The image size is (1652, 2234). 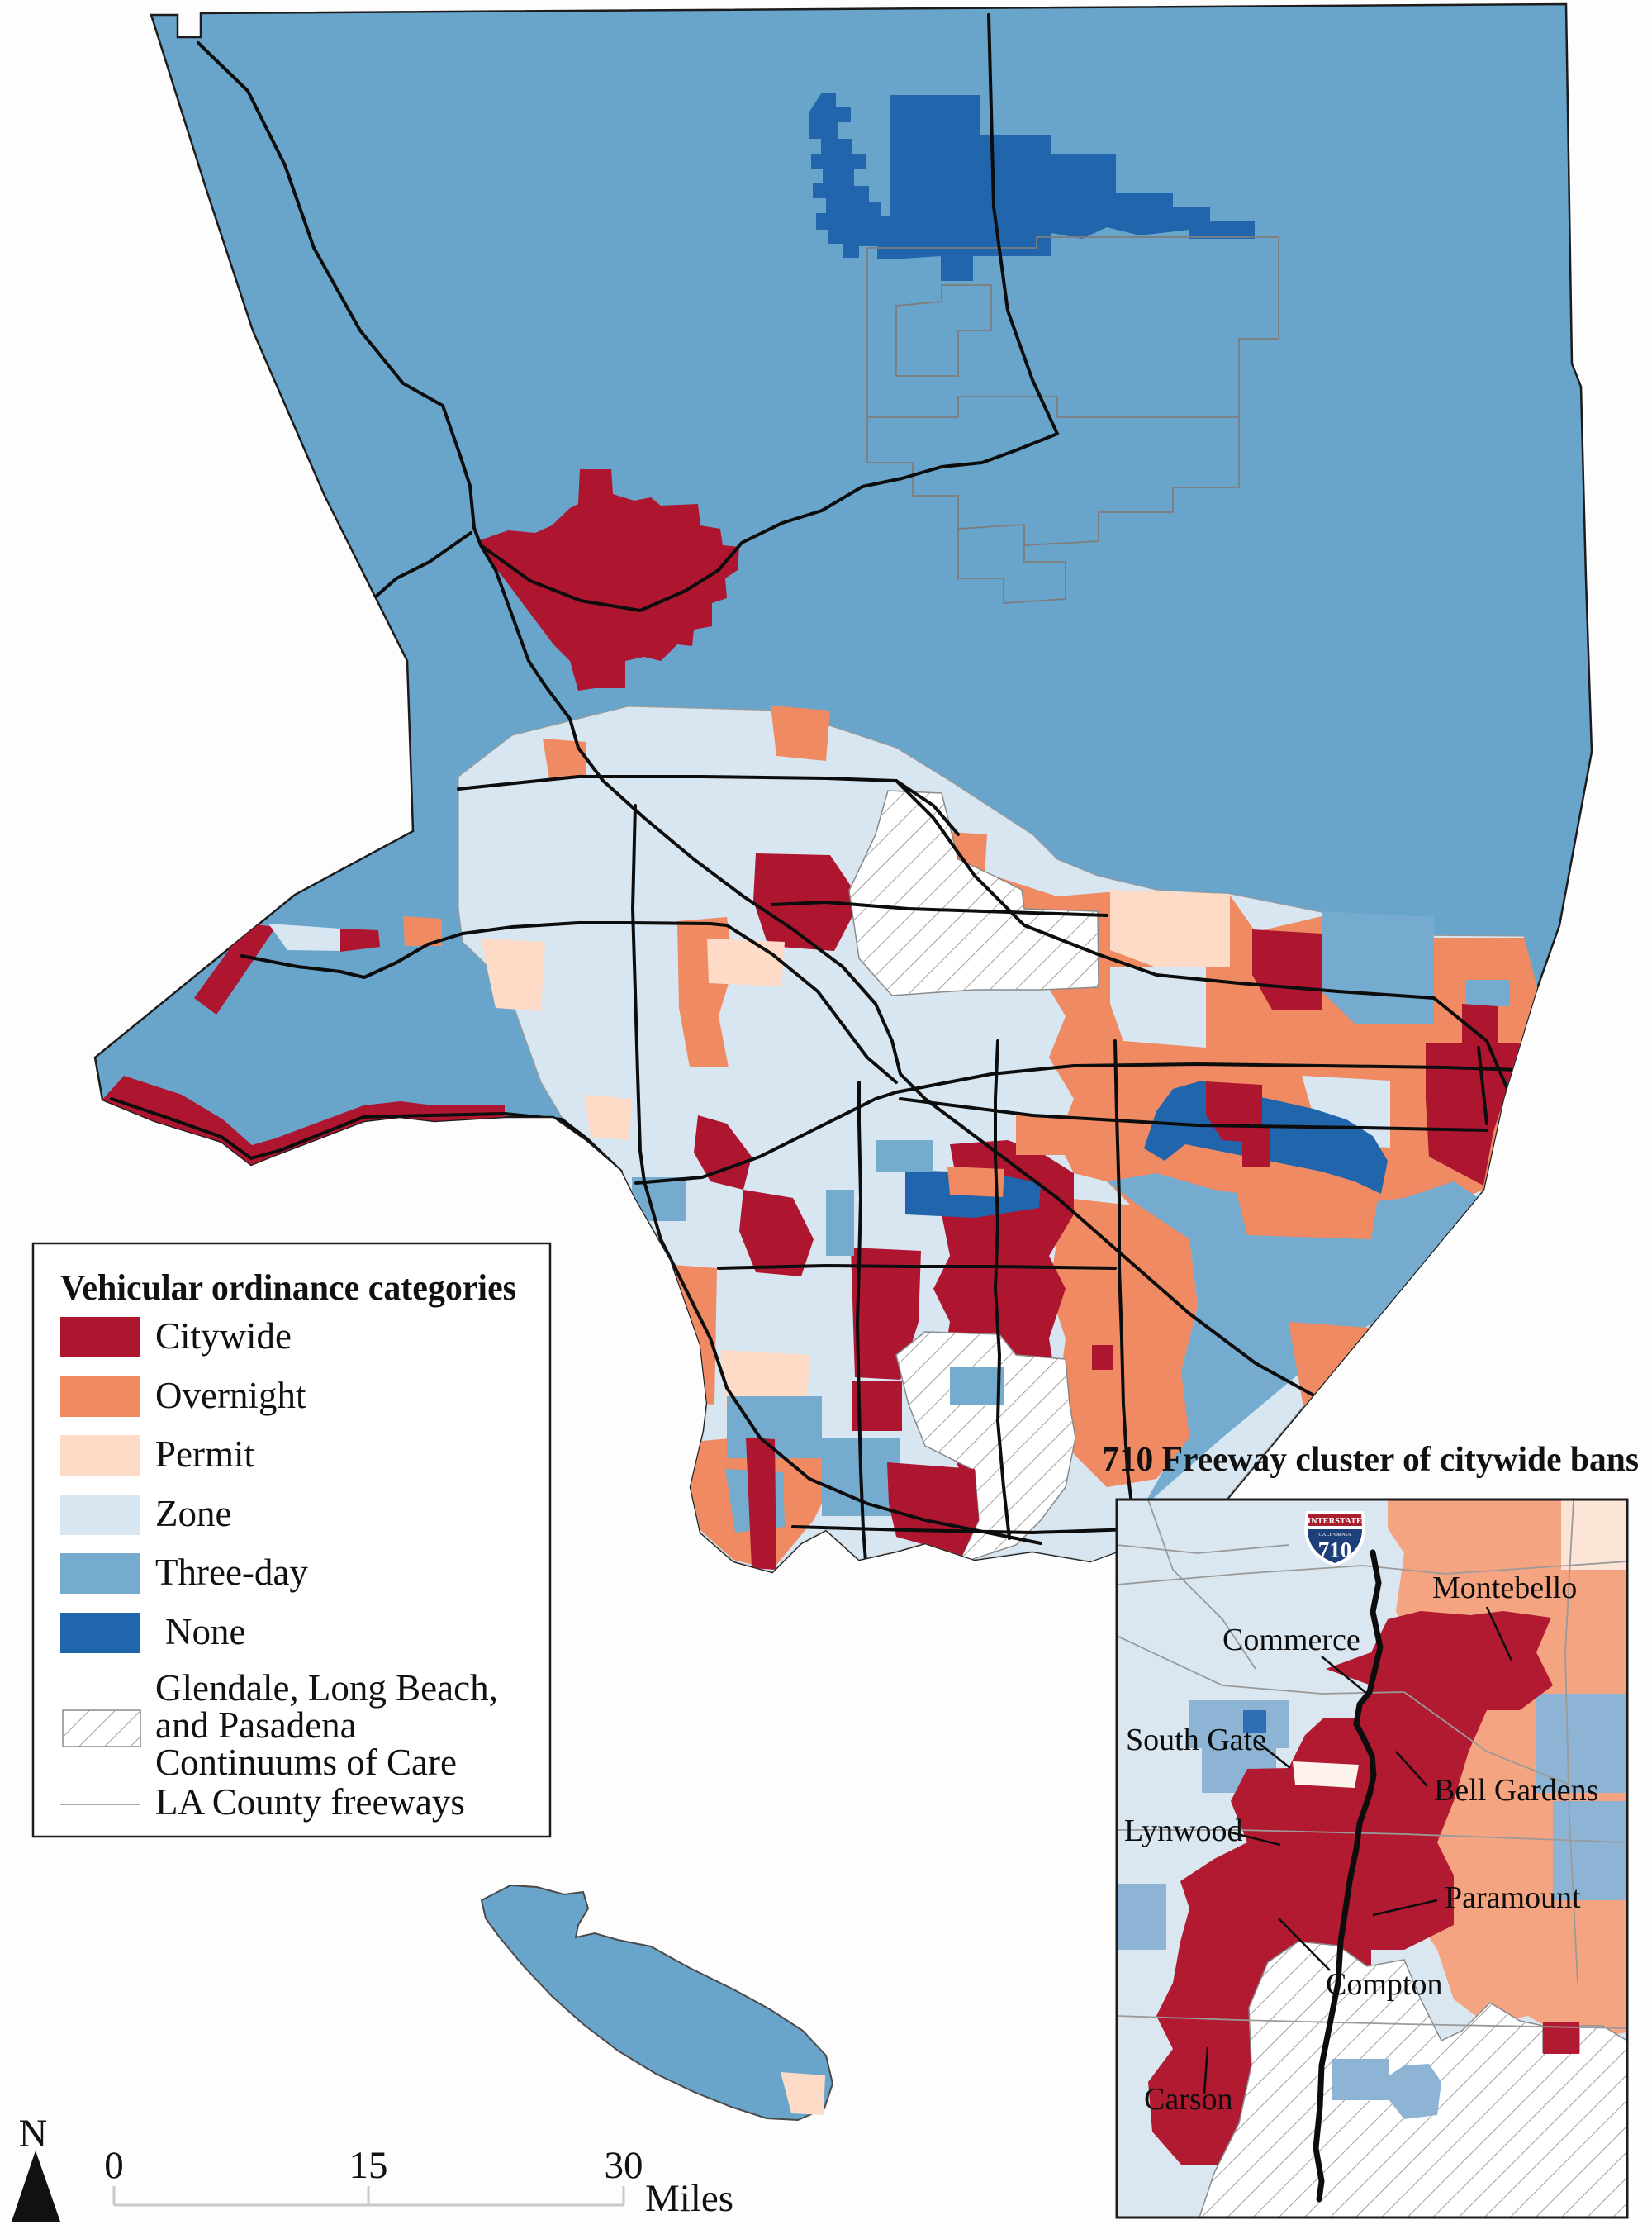 What do you see at coordinates (114, 2165) in the screenshot?
I see `svg-text: 0` at bounding box center [114, 2165].